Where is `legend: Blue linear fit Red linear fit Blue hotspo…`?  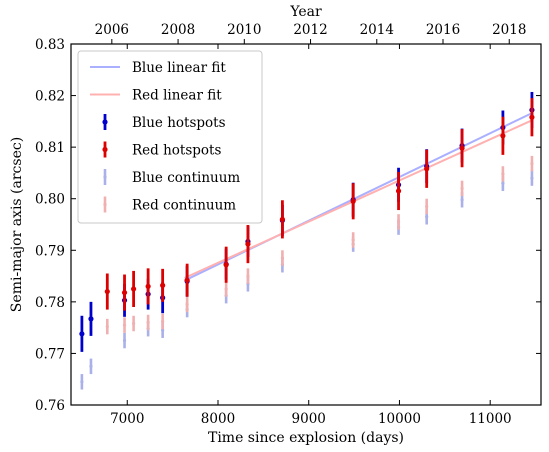 legend: Blue linear fit Red linear fit Blue hotspo… is located at coordinates (170, 137).